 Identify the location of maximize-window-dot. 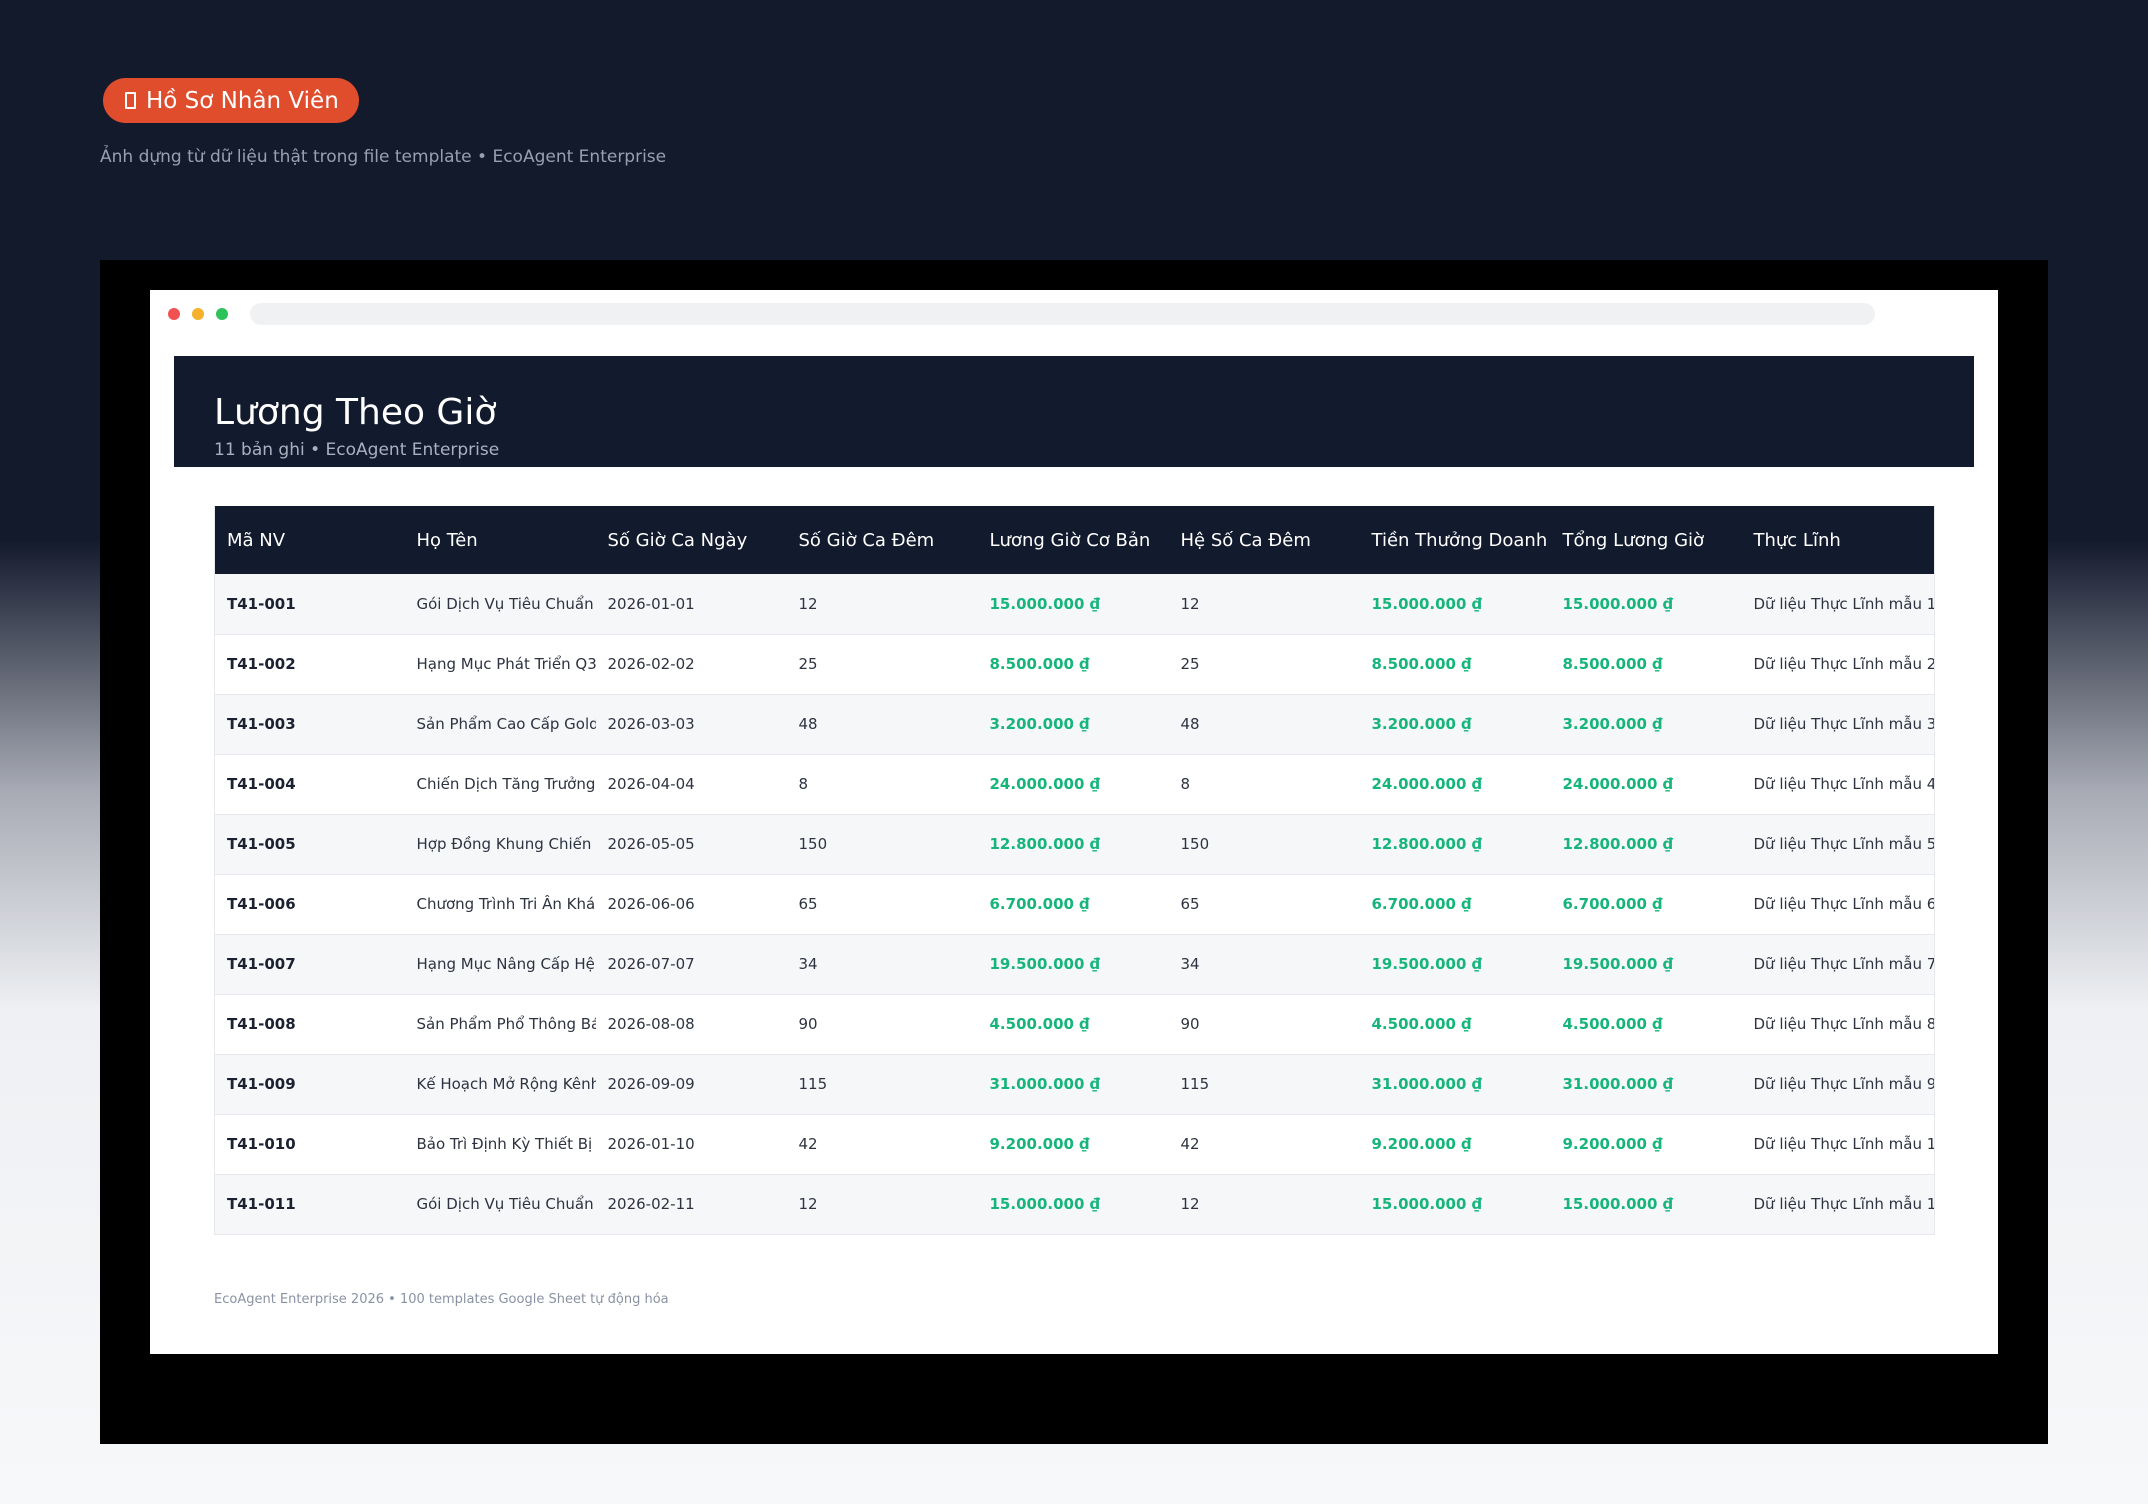
(222, 314).